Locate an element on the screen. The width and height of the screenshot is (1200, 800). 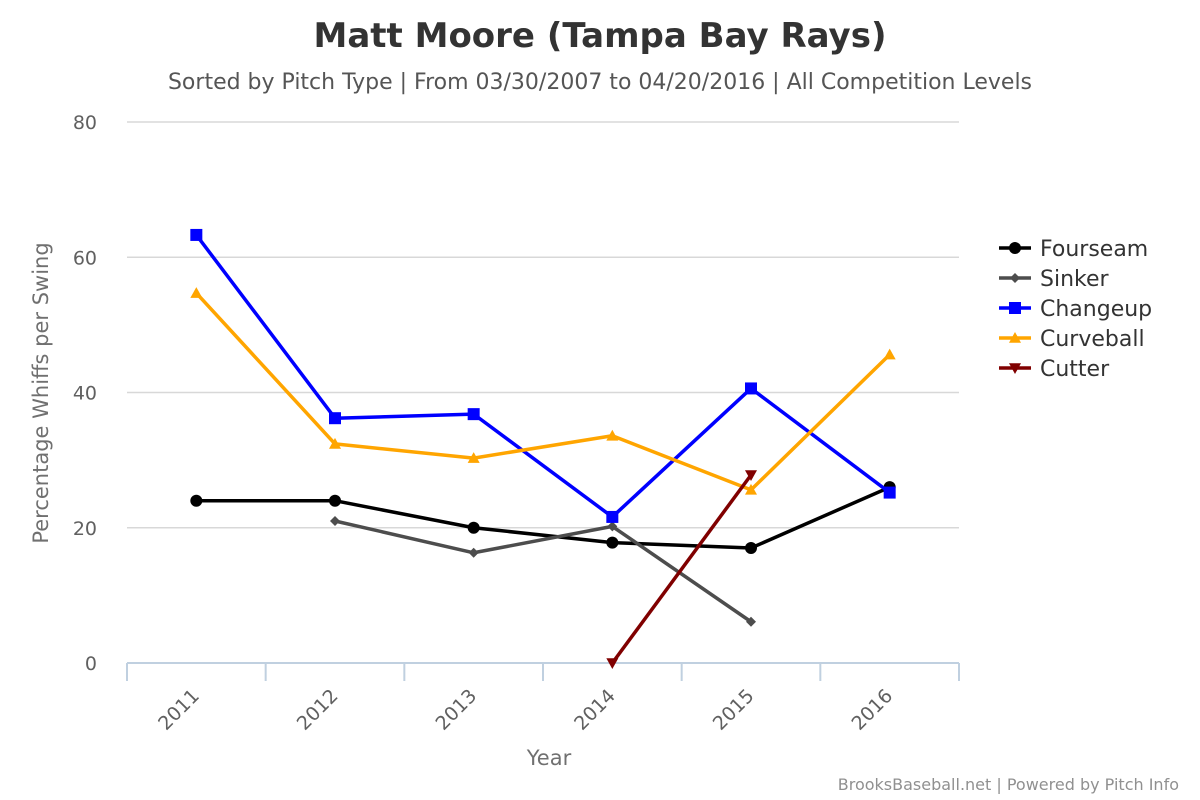
legend: Fourseam Sinker Changeup Curveball Cutter is located at coordinates (1075, 309).